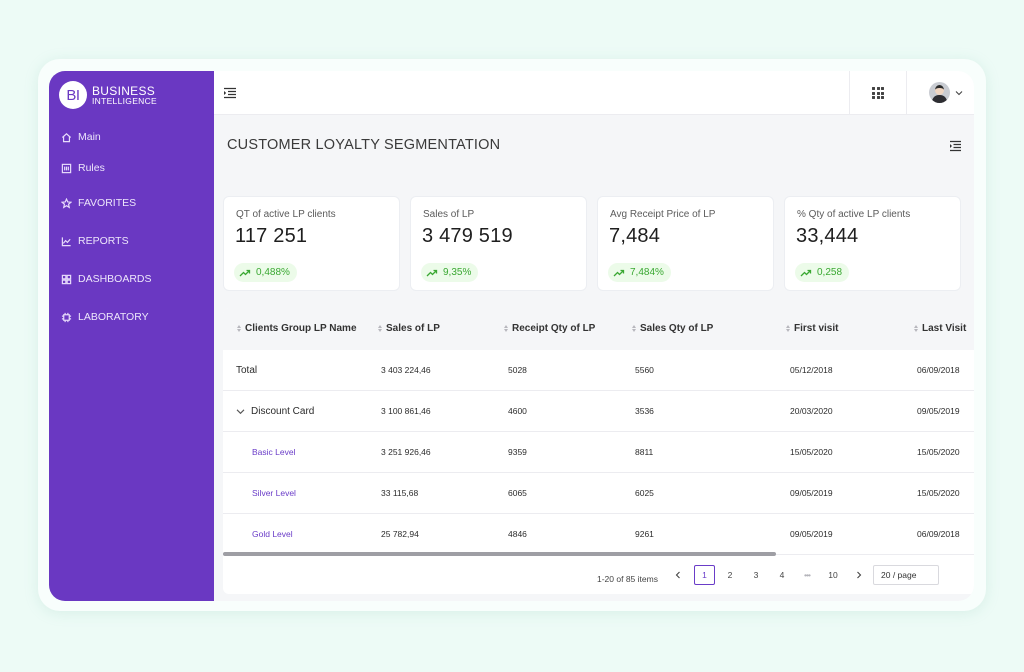  I want to click on sidebar-item-laboratory: LABORATORY, so click(104, 317).